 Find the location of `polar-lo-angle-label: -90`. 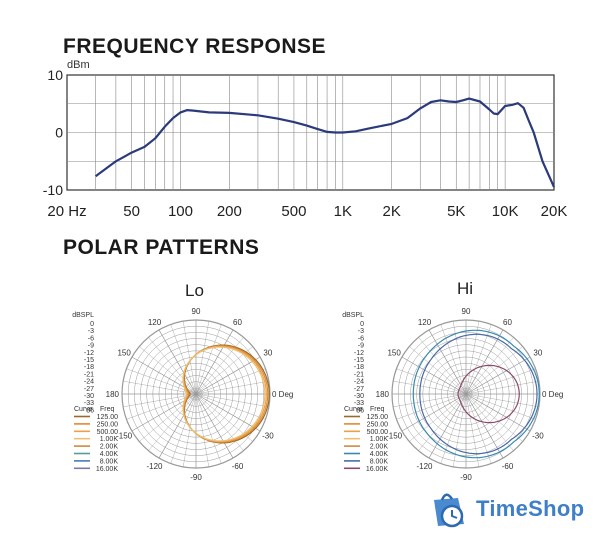

polar-lo-angle-label: -90 is located at coordinates (196, 477).